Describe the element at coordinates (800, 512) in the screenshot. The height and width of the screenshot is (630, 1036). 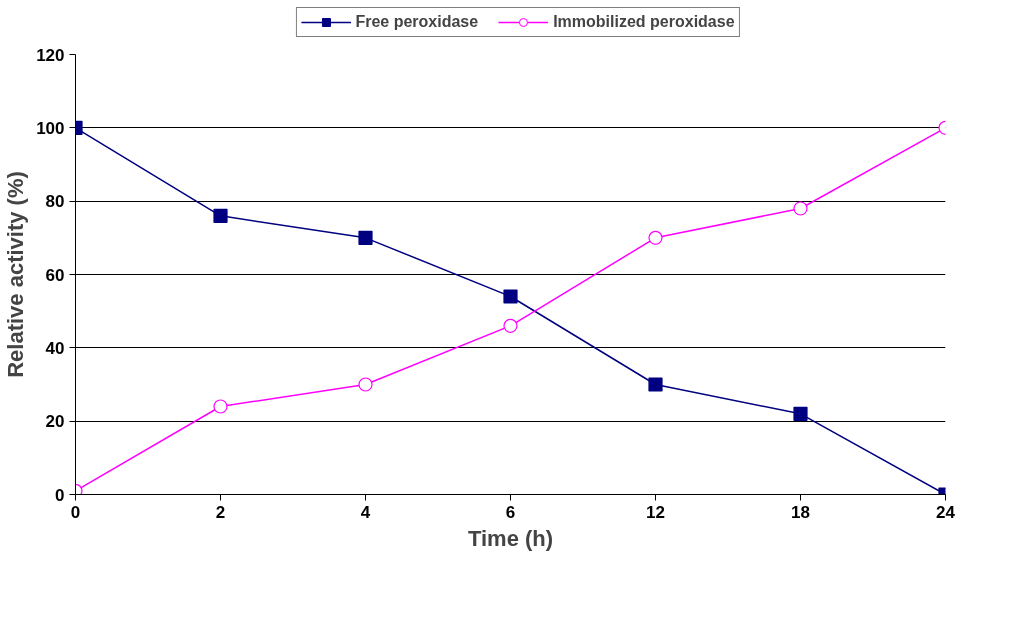
I see `x-tick-label: 18` at that location.